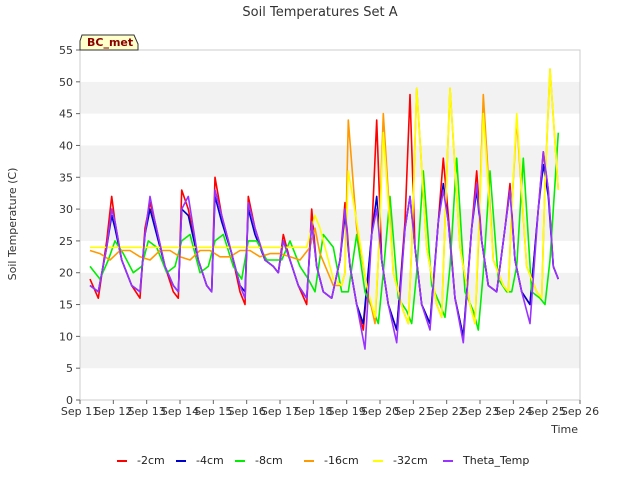  I want to click on y-tick-label: 0, so click(69, 400).